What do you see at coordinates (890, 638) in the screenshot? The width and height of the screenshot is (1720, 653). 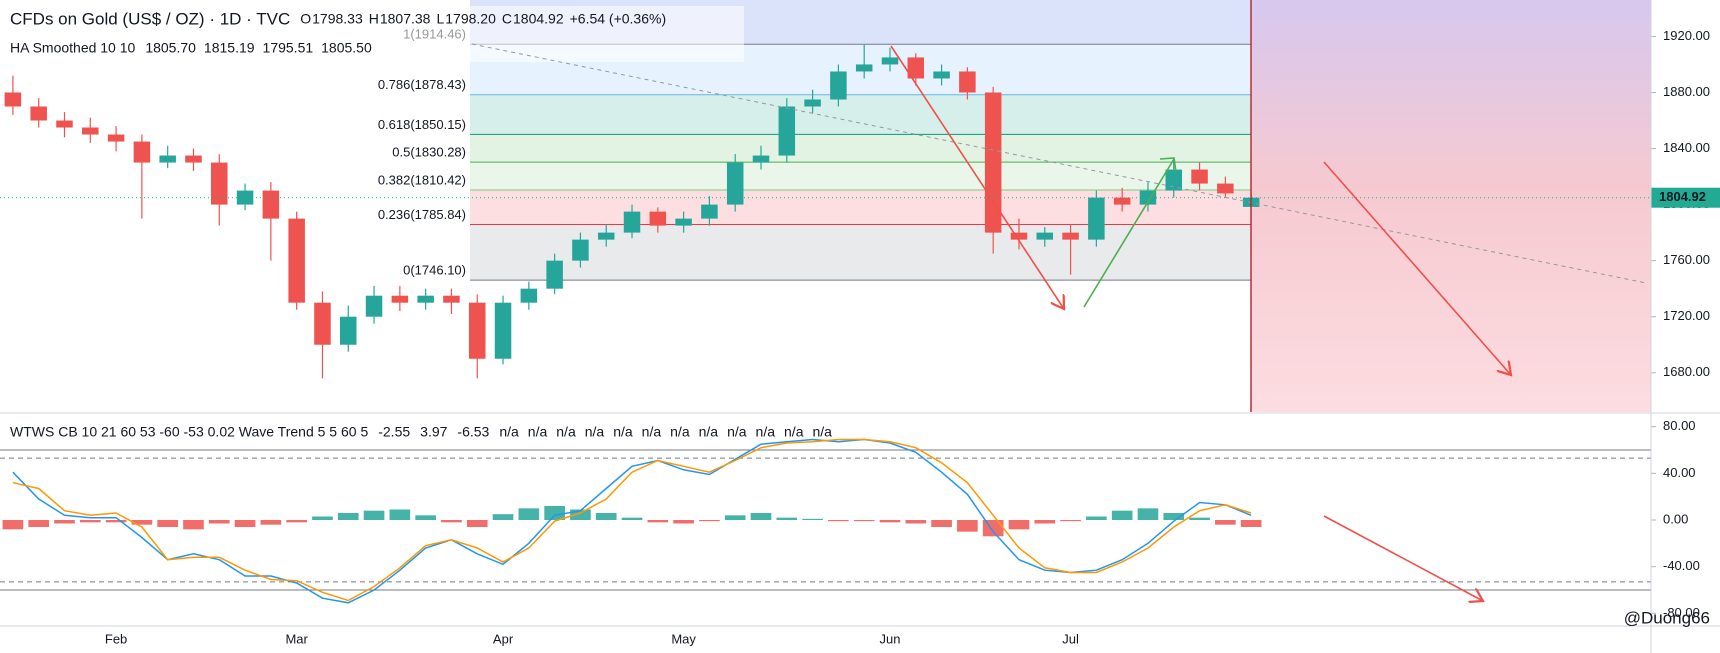 I see `x-tick-label: Jun` at bounding box center [890, 638].